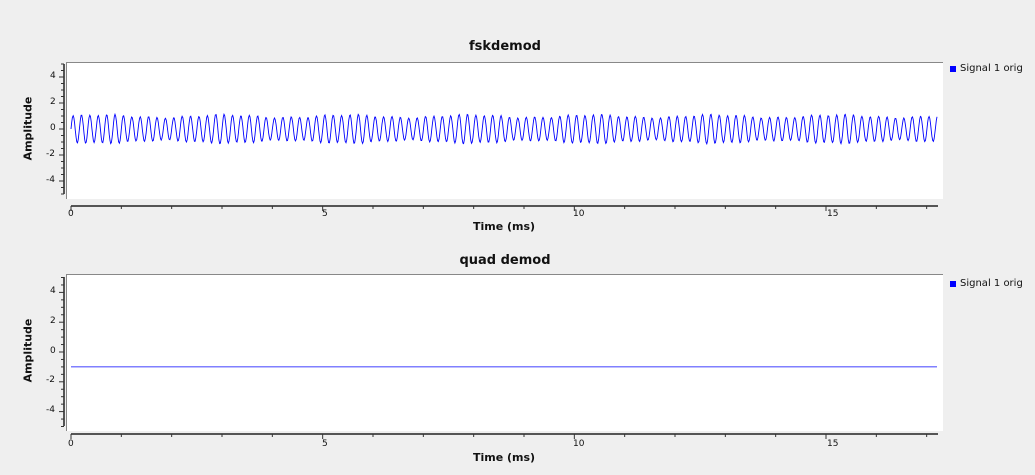 The width and height of the screenshot is (1035, 475). I want to click on signal-trace, so click(504, 129).